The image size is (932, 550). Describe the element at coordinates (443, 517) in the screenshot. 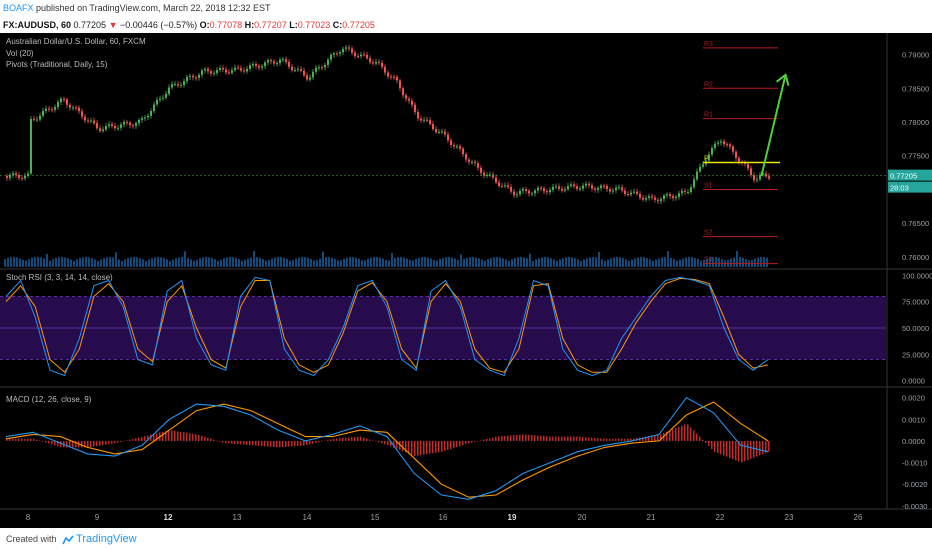

I see `time-tick-label: 16` at that location.